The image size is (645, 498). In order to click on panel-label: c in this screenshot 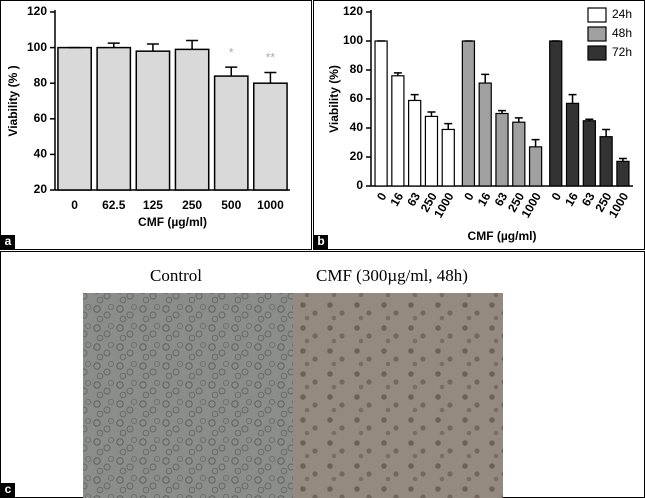, I will do `click(8, 489)`.